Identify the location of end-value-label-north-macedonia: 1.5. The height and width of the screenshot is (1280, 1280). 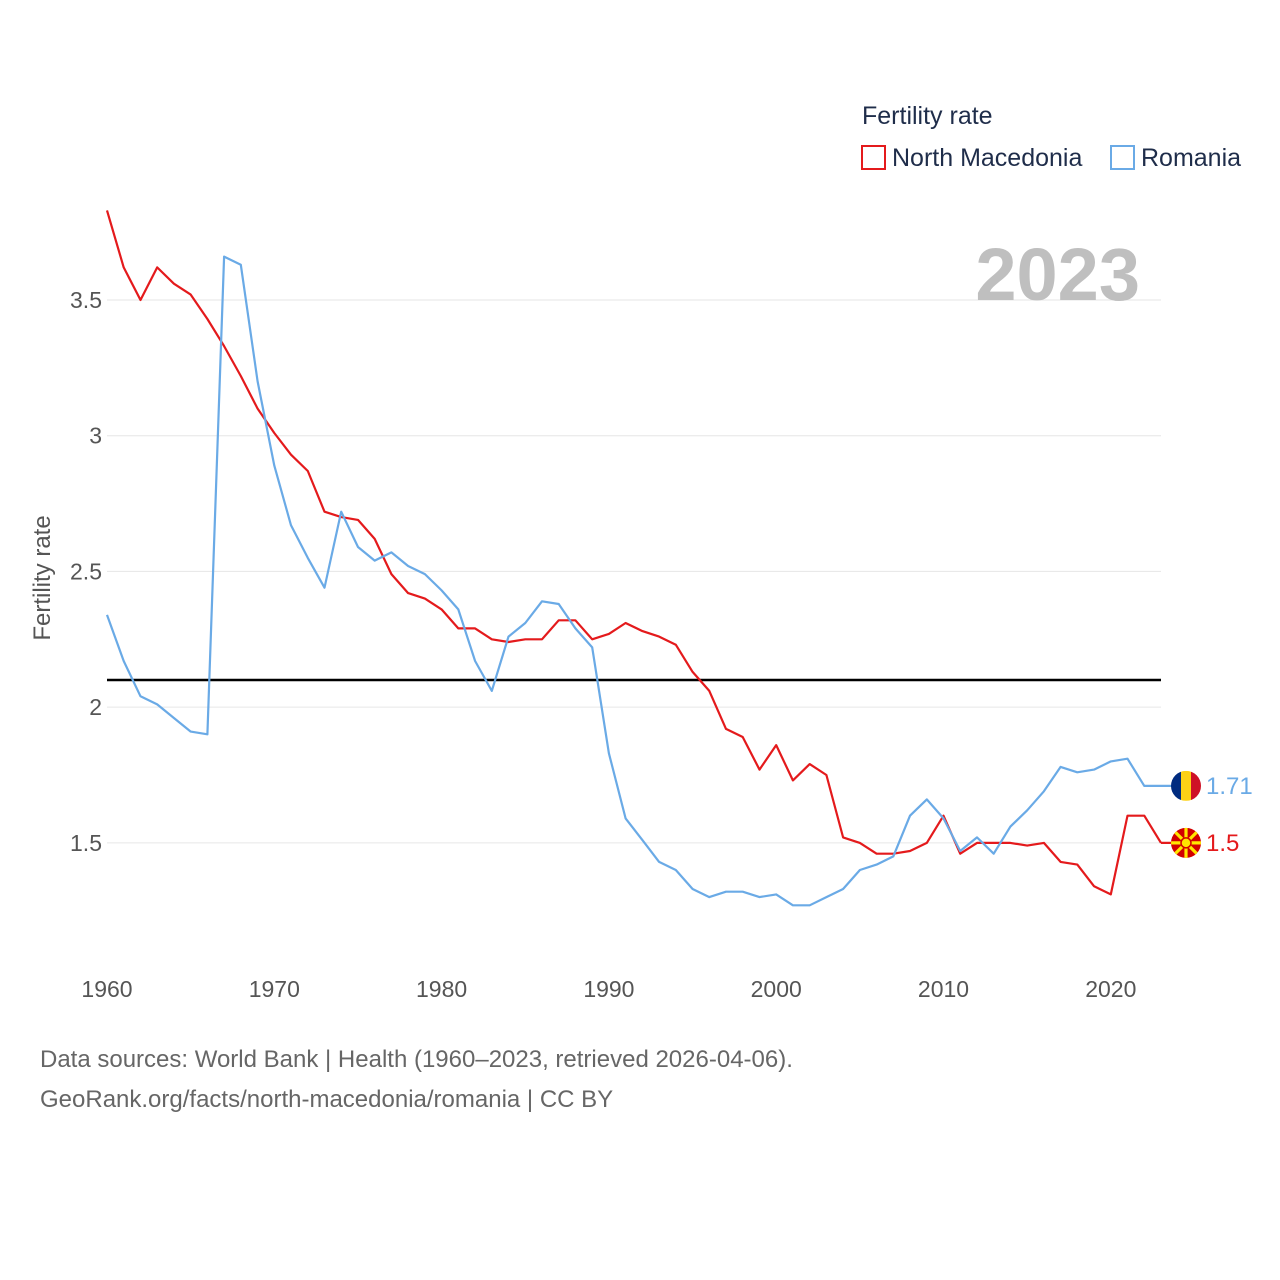
(1222, 843).